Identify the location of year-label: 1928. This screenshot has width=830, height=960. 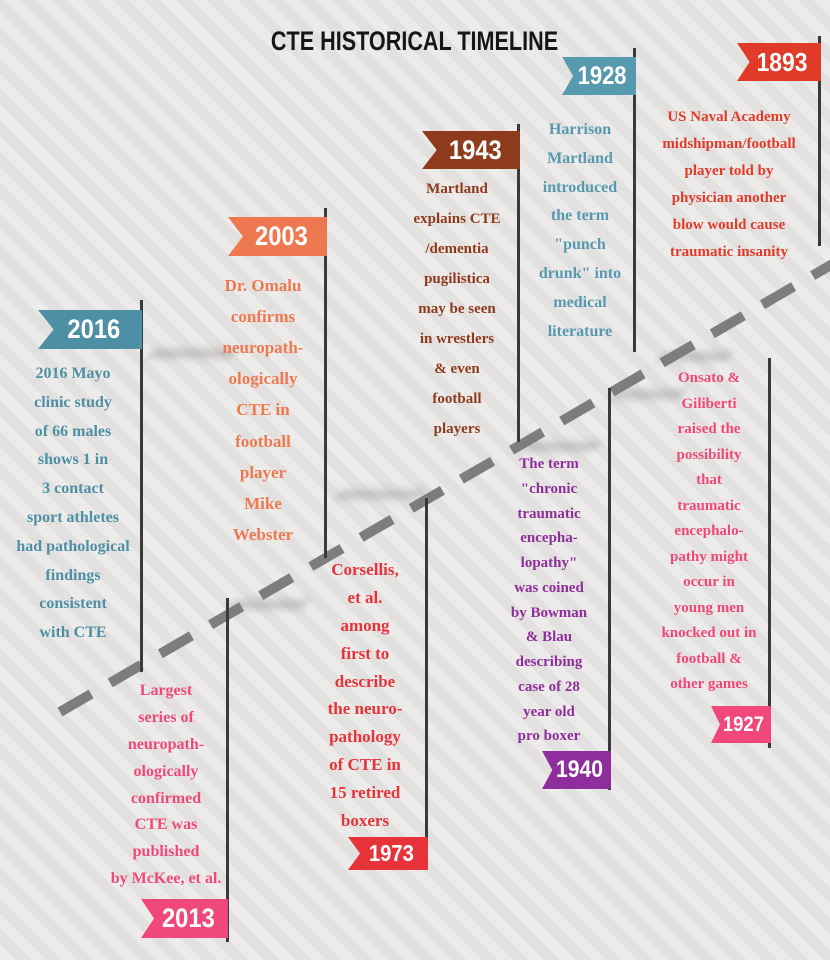
(602, 75).